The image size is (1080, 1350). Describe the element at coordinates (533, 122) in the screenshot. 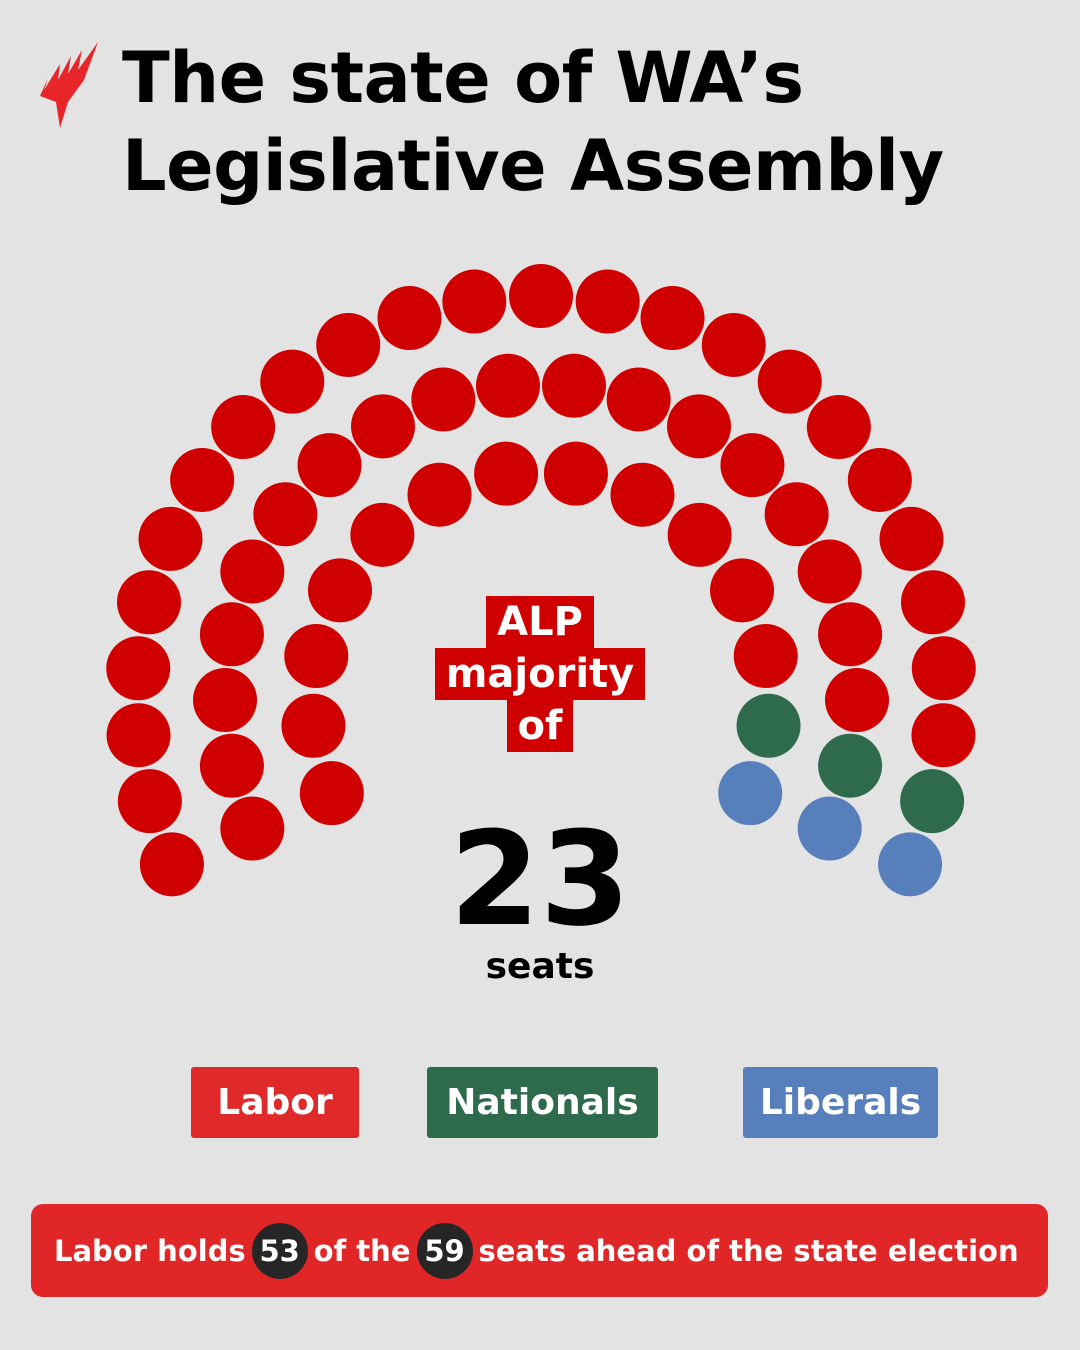

I see `page-title: The state of WA’s Legislative Assembly` at that location.